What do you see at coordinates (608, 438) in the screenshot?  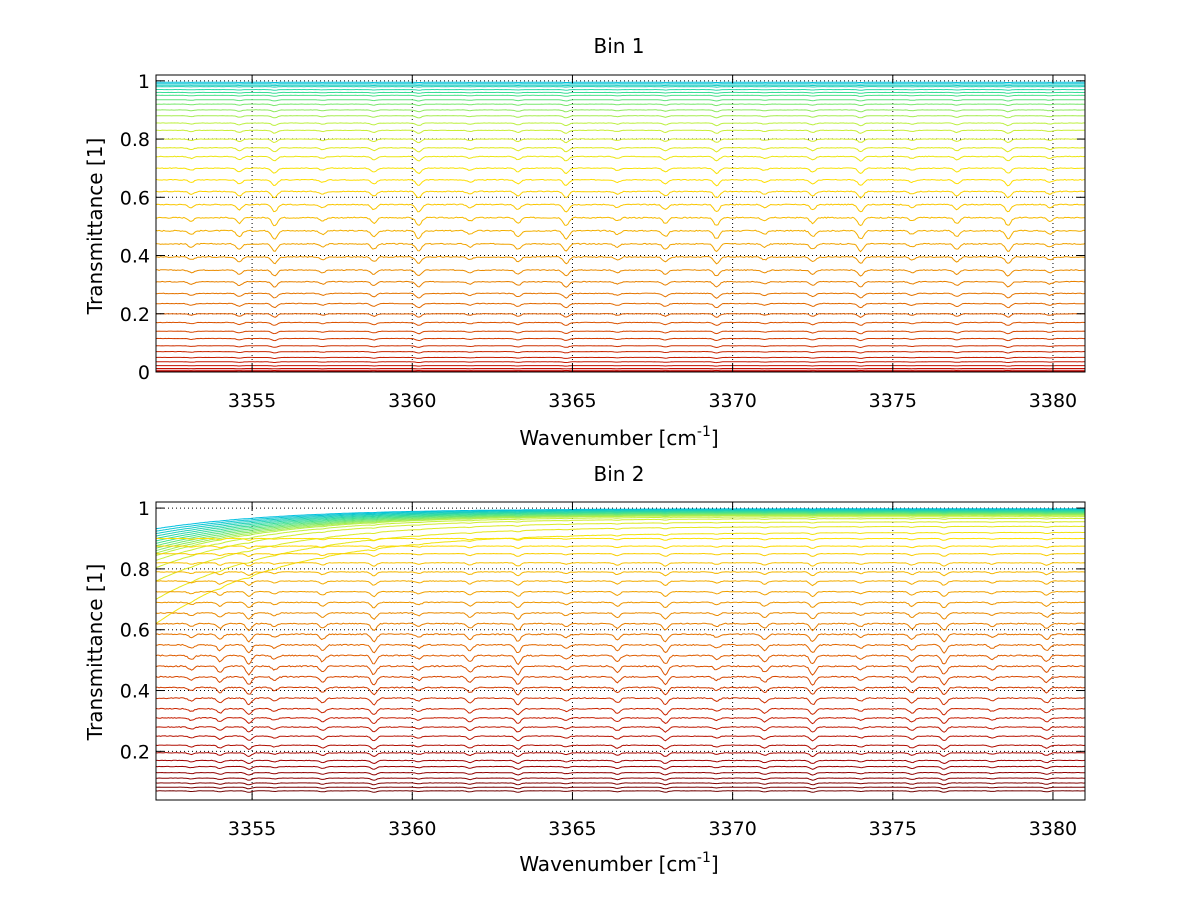 I see `x-axis-label-main: Wavenumber [cm` at bounding box center [608, 438].